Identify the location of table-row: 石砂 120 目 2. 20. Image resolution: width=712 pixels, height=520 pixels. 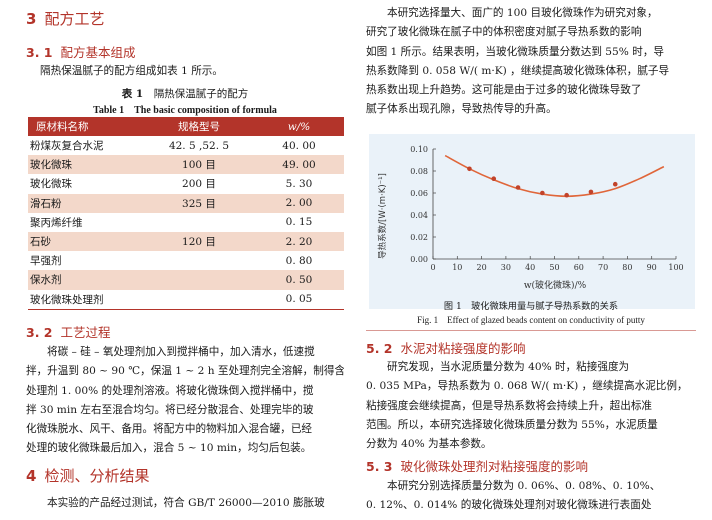
(186, 241).